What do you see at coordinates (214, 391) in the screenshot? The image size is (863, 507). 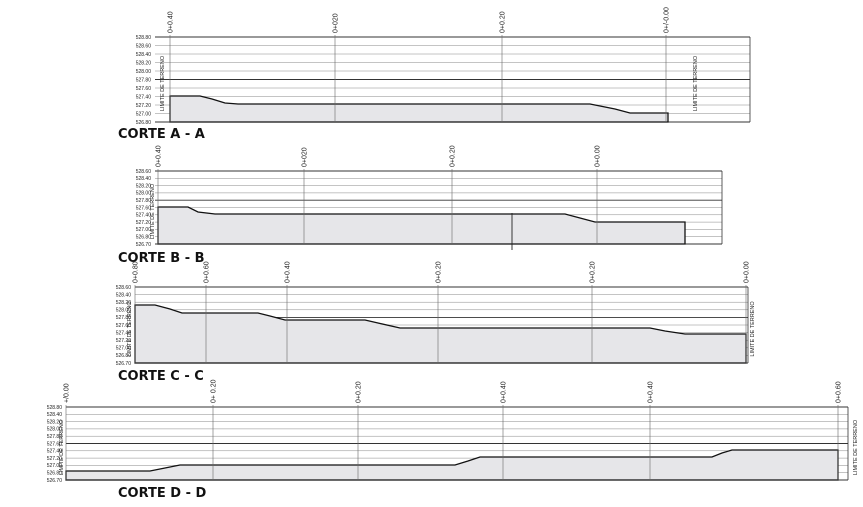 I see `station-label: 0+ 0.20` at bounding box center [214, 391].